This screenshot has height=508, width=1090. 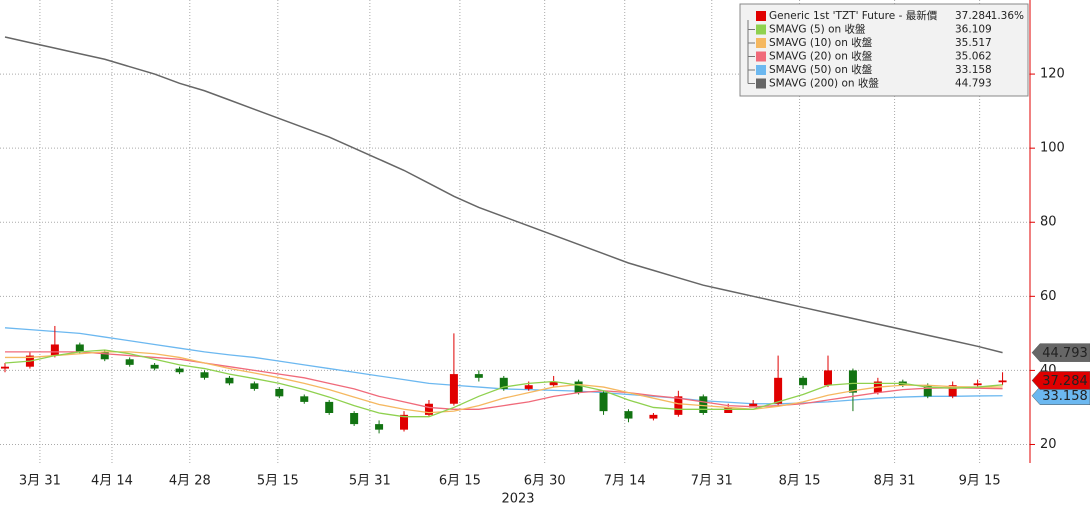 What do you see at coordinates (1065, 381) in the screenshot?
I see `value-tag-label: 37.284` at bounding box center [1065, 381].